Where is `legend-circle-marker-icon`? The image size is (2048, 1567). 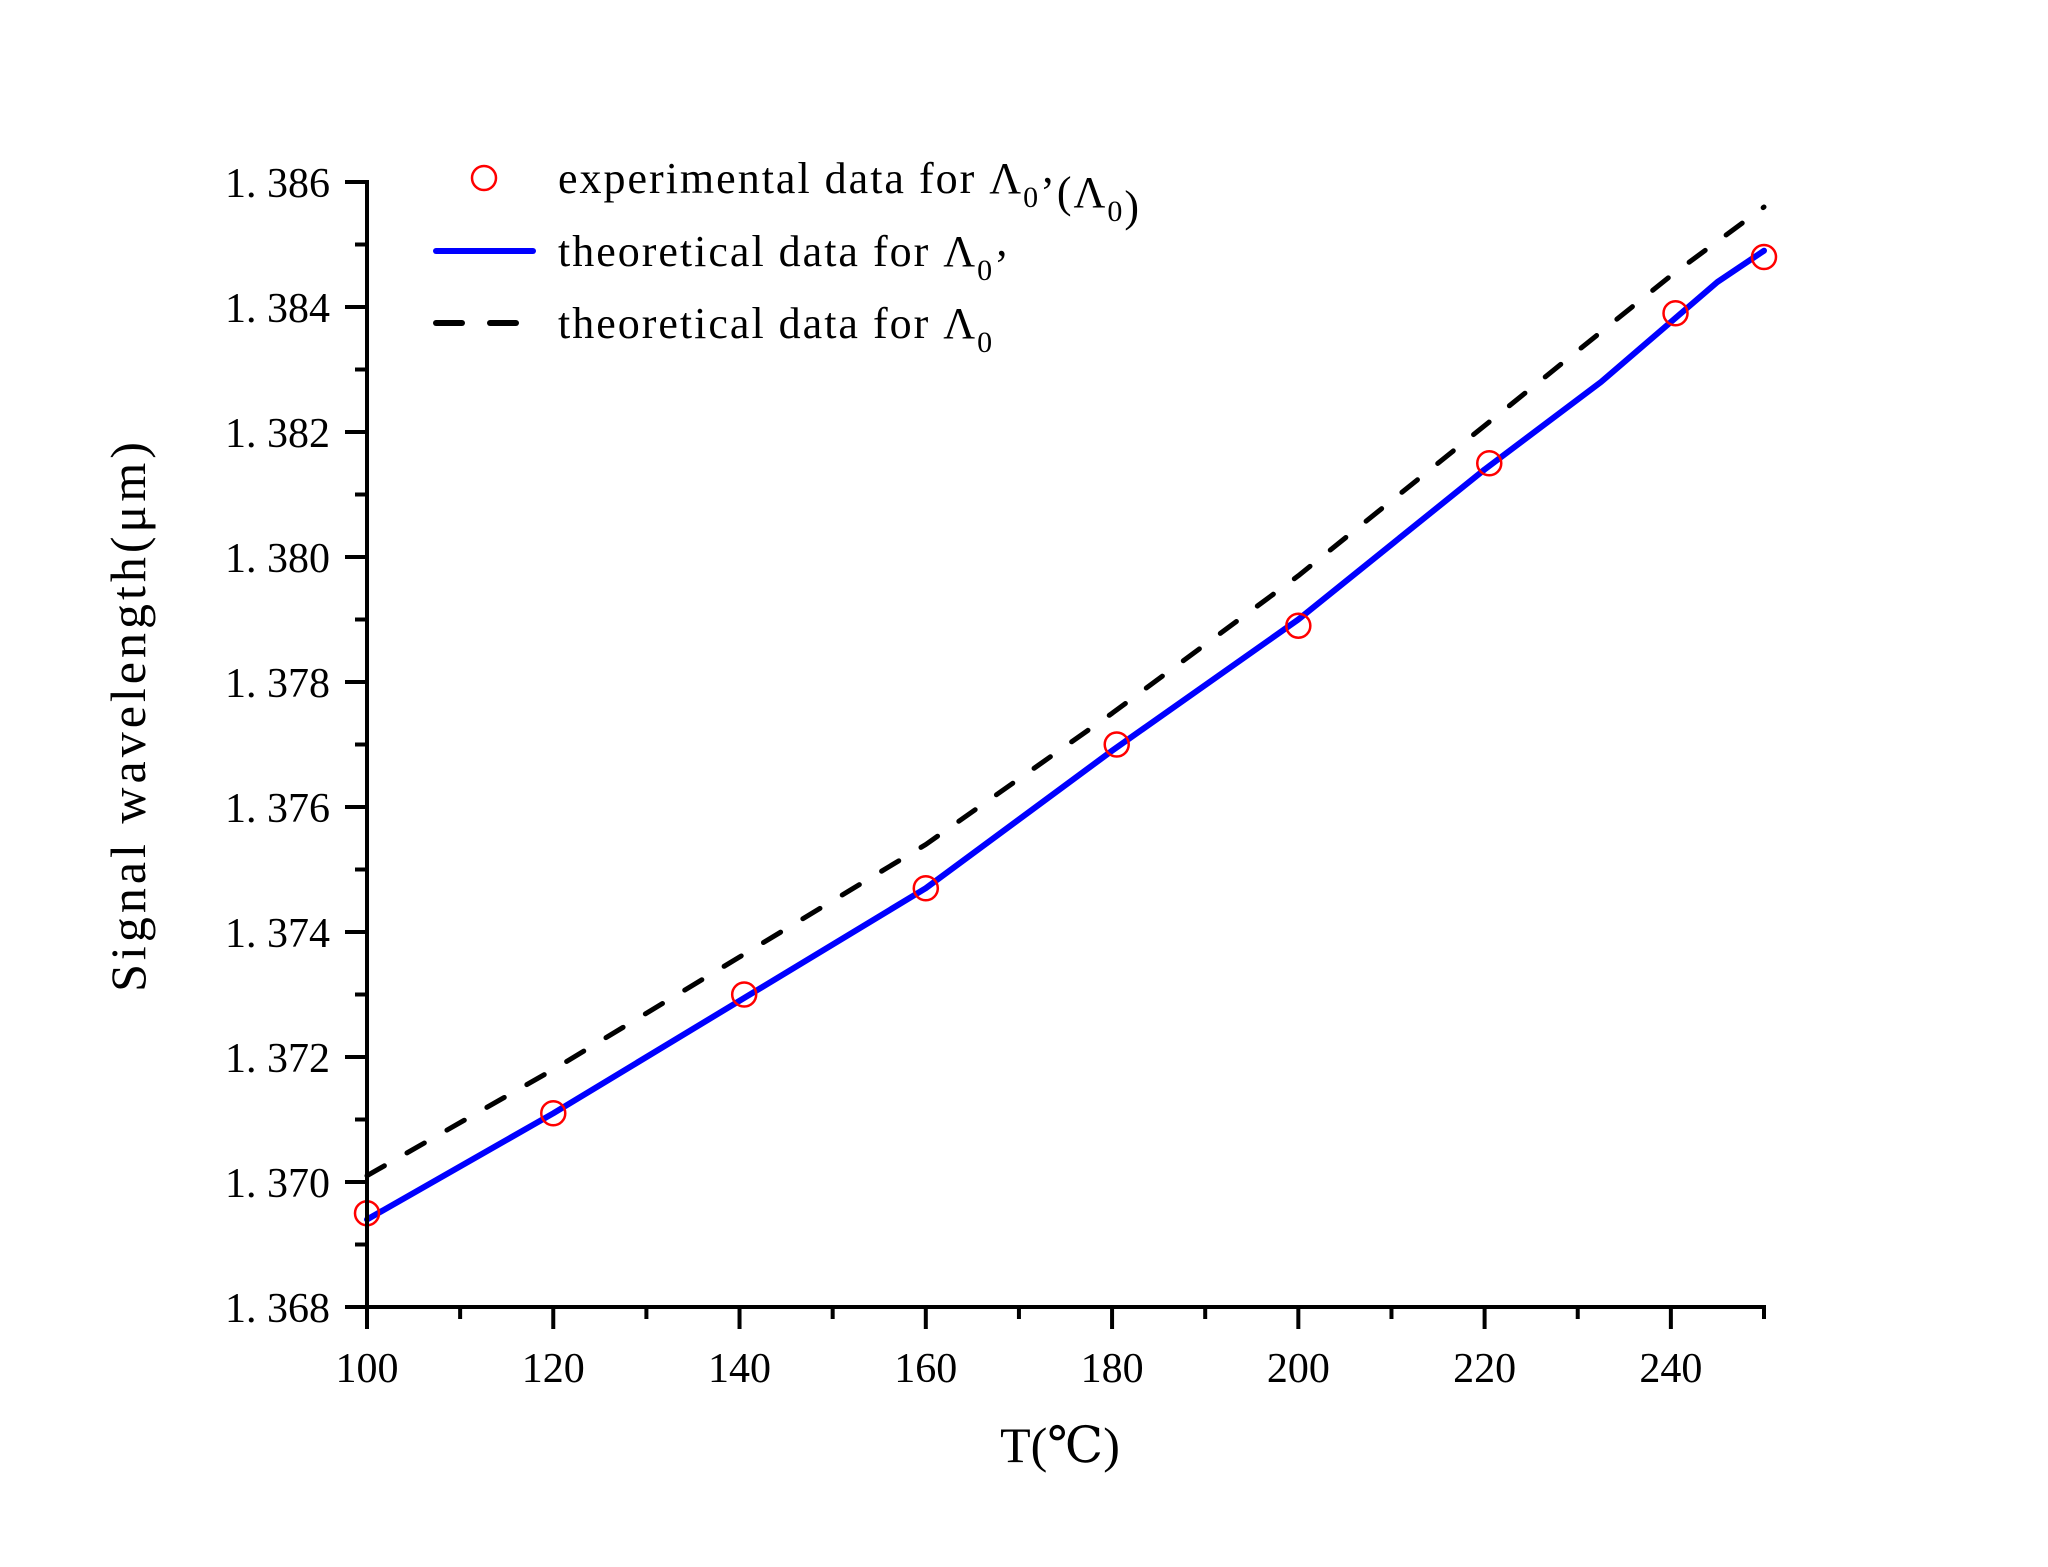 legend-circle-marker-icon is located at coordinates (484, 178).